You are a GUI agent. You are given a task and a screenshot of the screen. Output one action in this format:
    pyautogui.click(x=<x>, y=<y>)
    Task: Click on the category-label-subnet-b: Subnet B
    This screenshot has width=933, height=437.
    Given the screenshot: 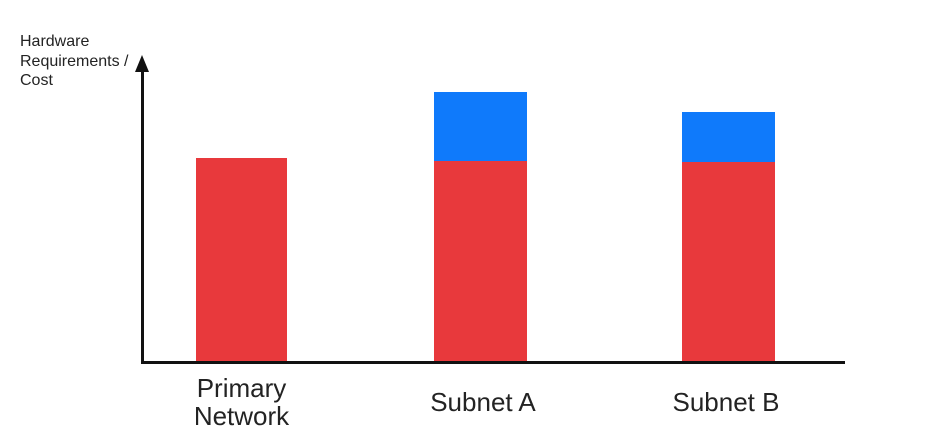 What is the action you would take?
    pyautogui.click(x=726, y=402)
    